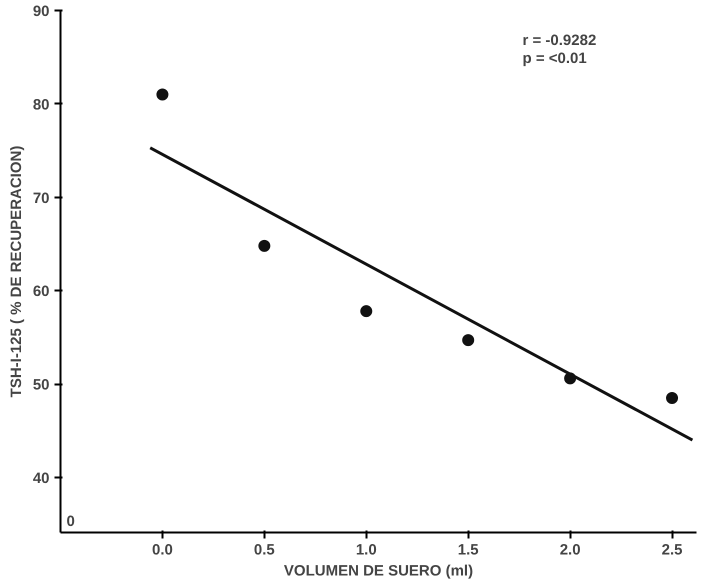 The height and width of the screenshot is (587, 706). What do you see at coordinates (16, 272) in the screenshot?
I see `y-axis-title: TSH-I-125 ( % DE RECUPERACION)` at bounding box center [16, 272].